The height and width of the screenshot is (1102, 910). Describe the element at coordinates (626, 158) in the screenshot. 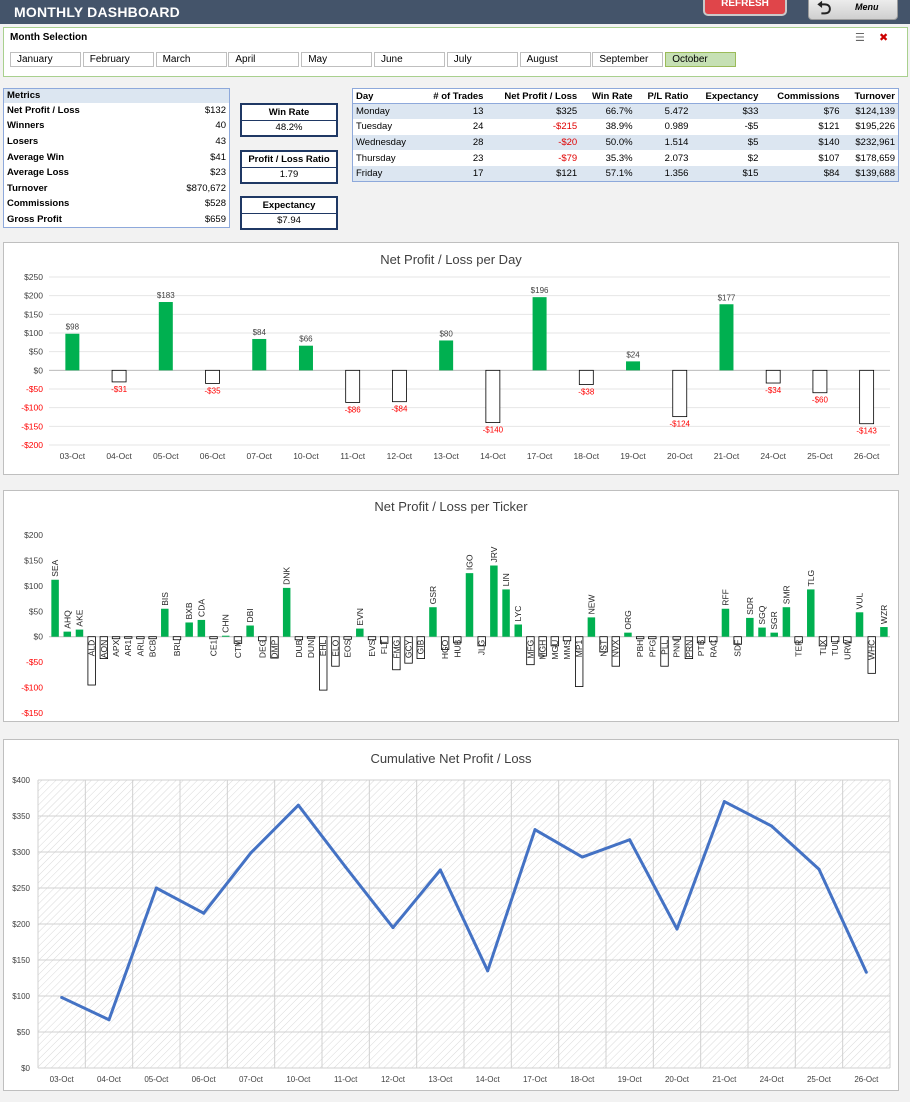

I see `day-table-row: Thursday 23 -$79 35.3% 2.073 $2 $107 $178,659` at that location.